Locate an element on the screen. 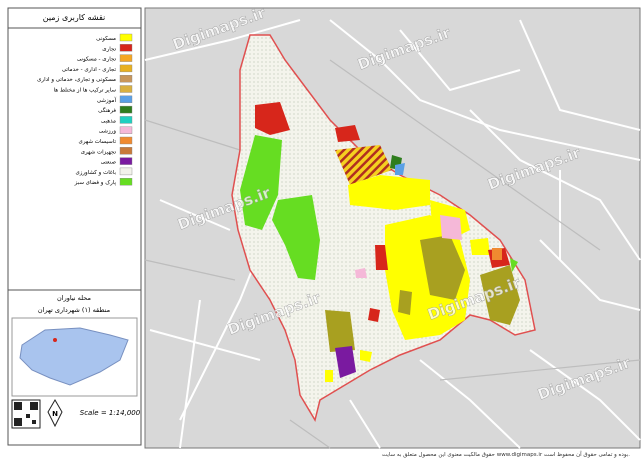 The image size is (643, 465). district: منطقه (۱) شهرداری تهران is located at coordinates (74, 310).